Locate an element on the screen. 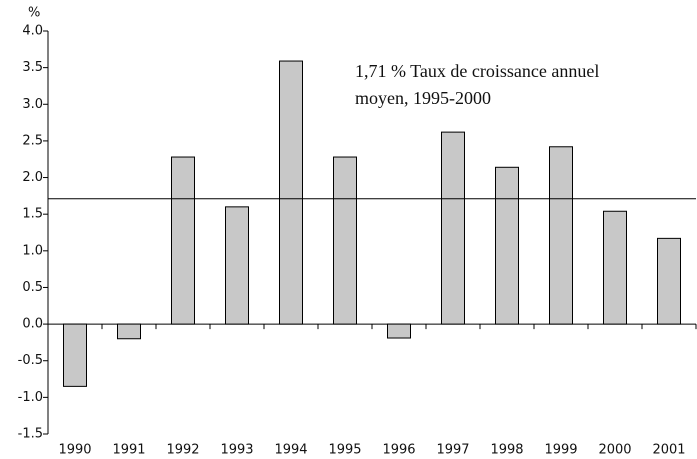  y-tick-label: -0.5 is located at coordinates (30, 360).